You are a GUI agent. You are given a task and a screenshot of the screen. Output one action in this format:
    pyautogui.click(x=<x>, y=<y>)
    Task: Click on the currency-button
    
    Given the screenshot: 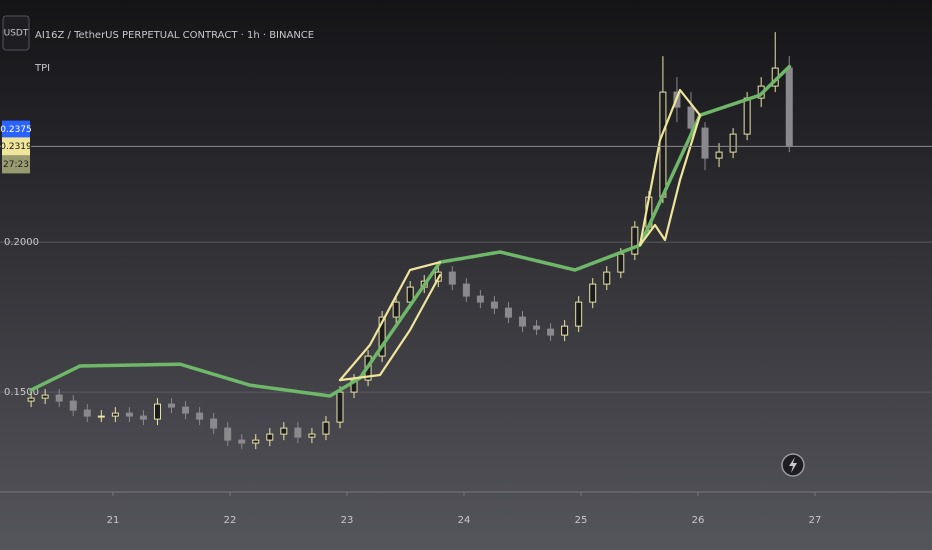 What is the action you would take?
    pyautogui.click(x=16, y=33)
    